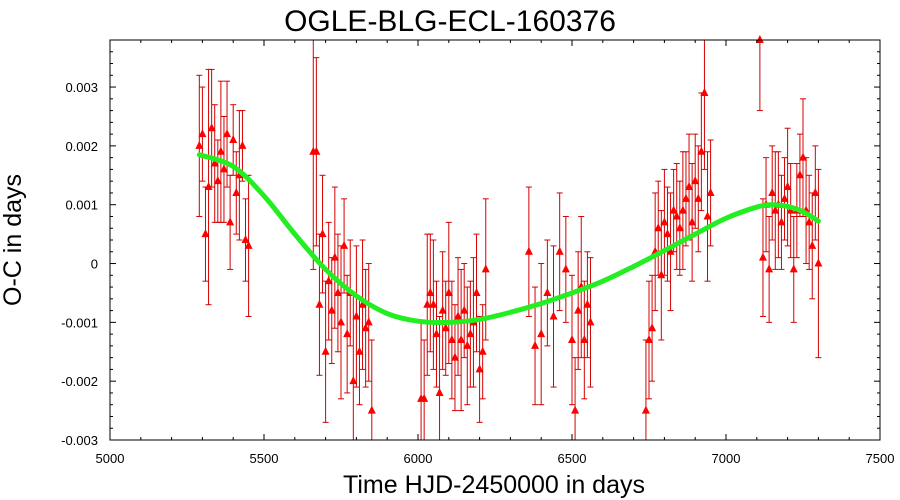 This screenshot has height=500, width=900. I want to click on y-tick-label: 0.002, so click(81, 146).